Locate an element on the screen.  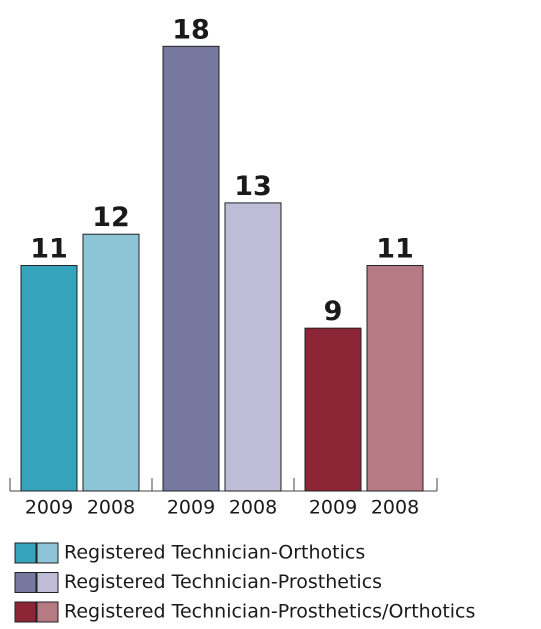
value-label: 18 is located at coordinates (191, 29).